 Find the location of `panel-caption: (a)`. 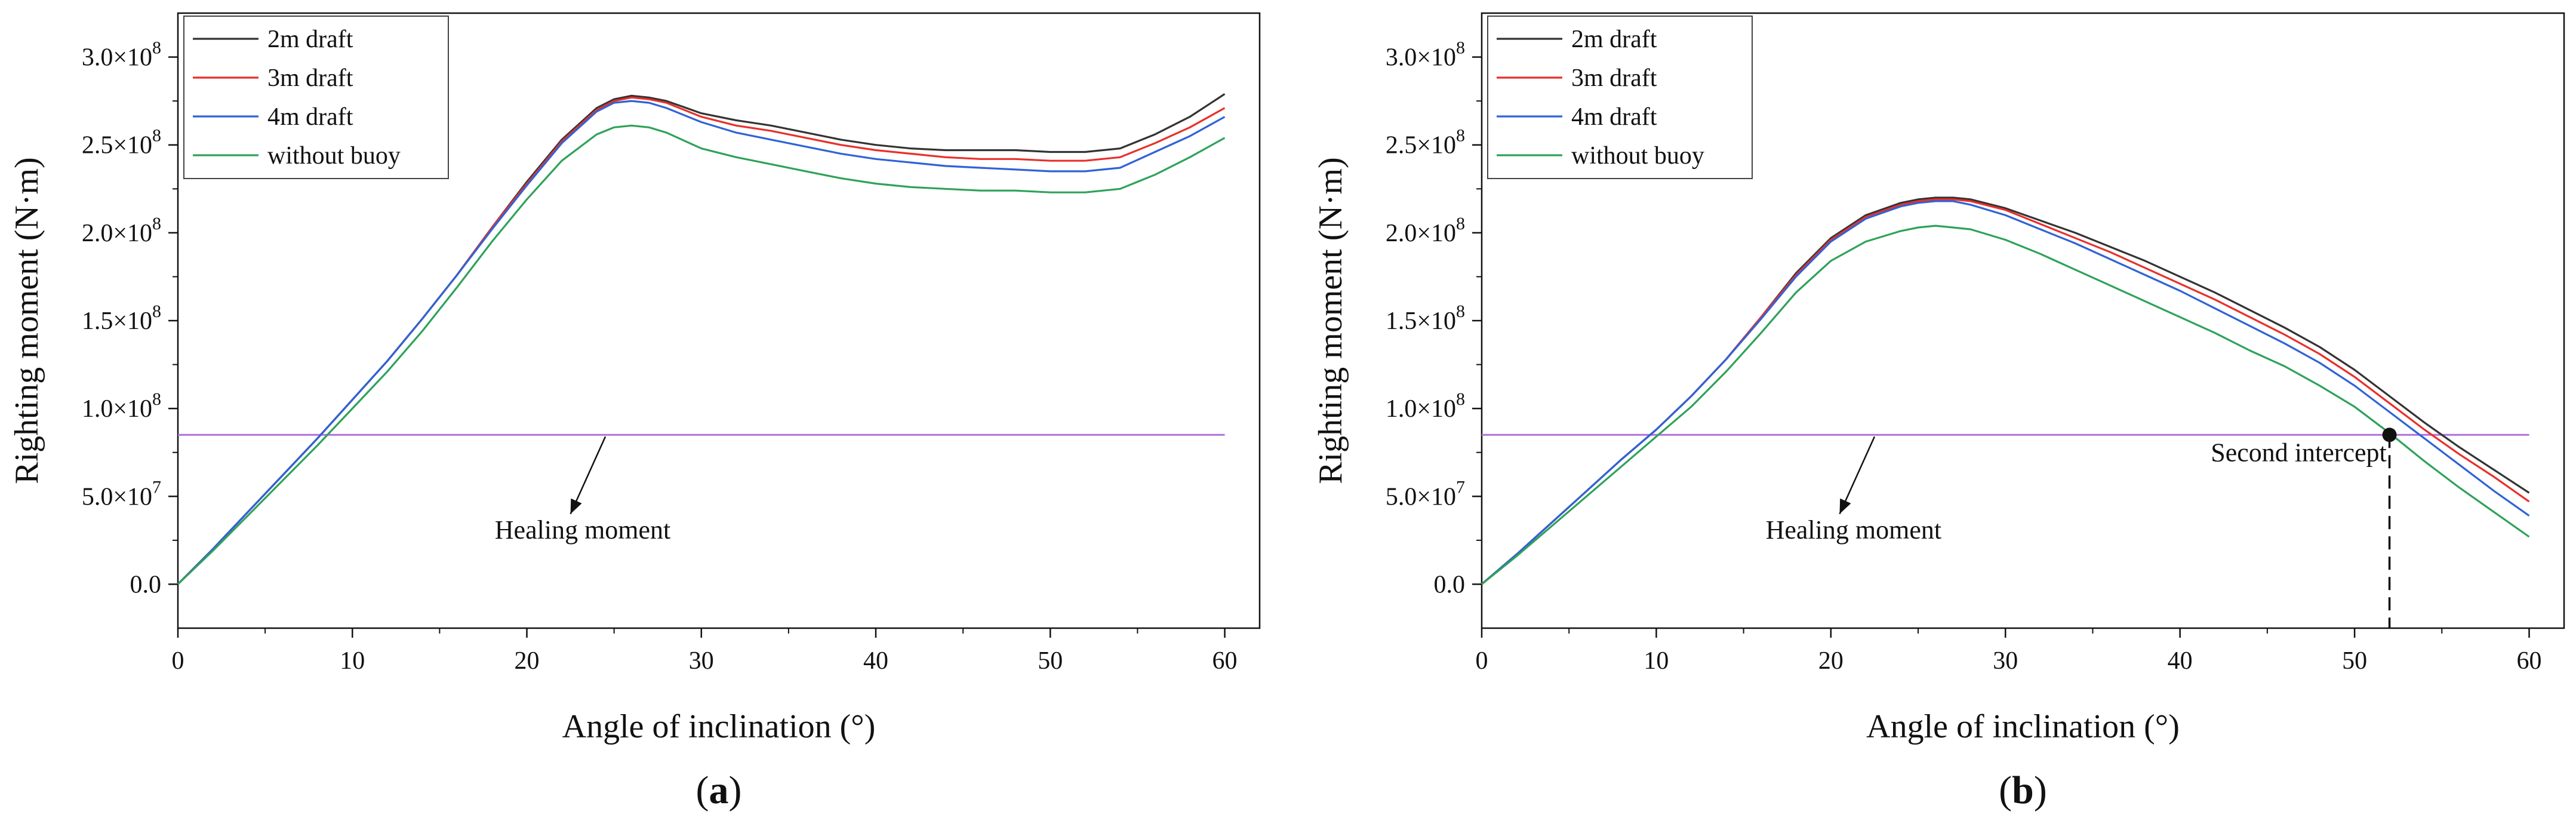

panel-caption: (a) is located at coordinates (719, 790).